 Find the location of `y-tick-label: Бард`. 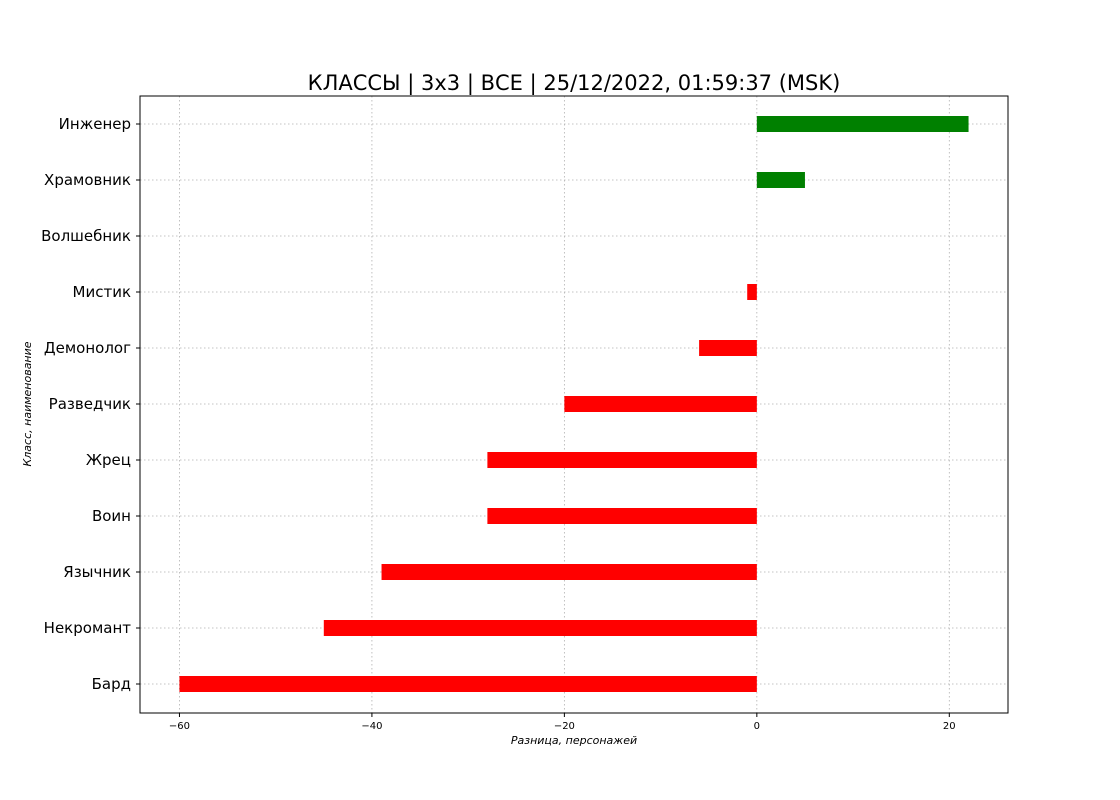

y-tick-label: Бард is located at coordinates (111, 684).